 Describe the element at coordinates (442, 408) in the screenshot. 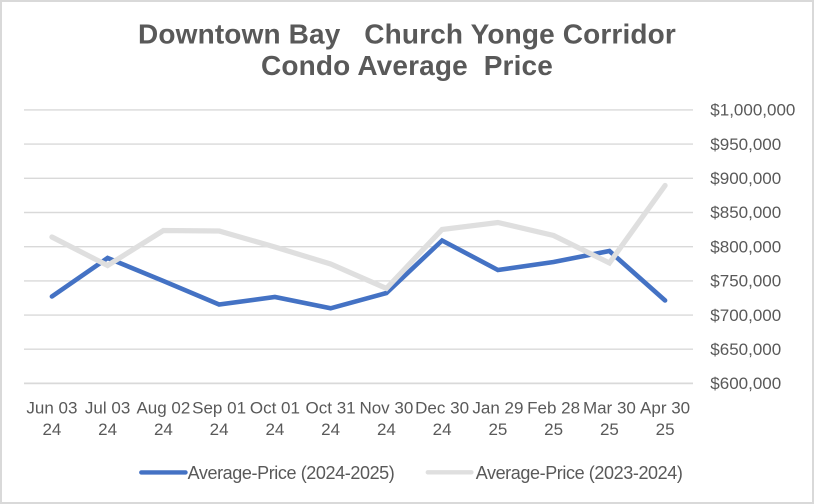

I see `svg-text: Dec 30` at that location.